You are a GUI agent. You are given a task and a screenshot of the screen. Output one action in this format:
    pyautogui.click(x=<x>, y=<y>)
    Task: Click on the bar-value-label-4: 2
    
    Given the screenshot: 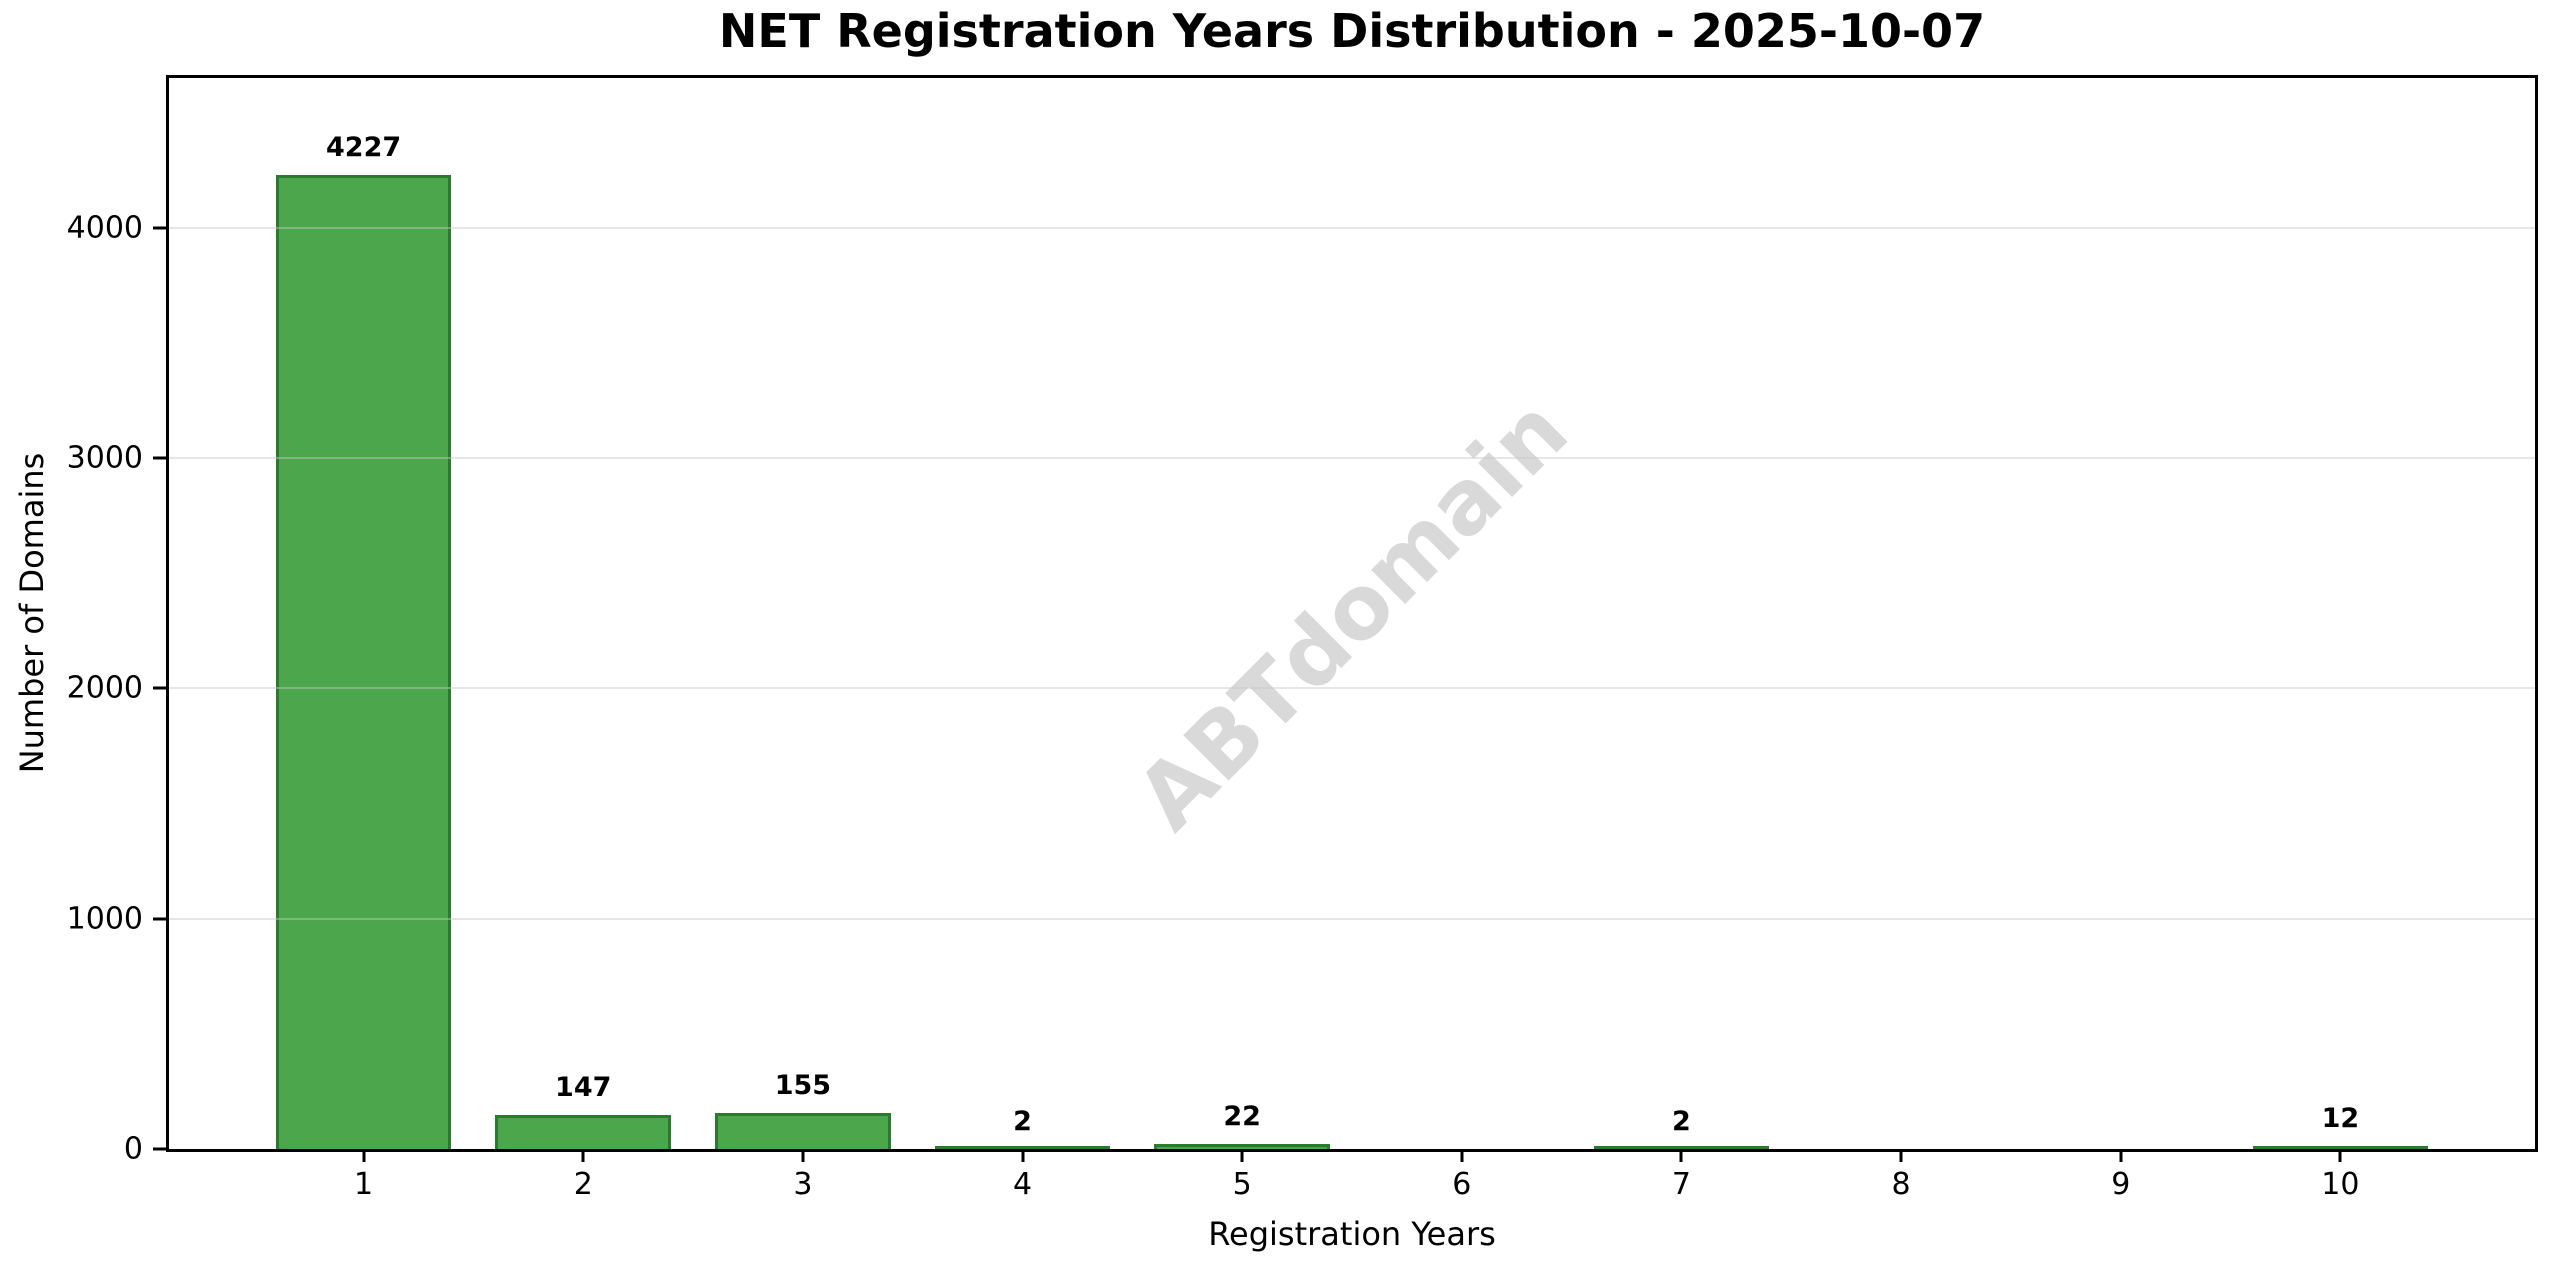 What is the action you would take?
    pyautogui.click(x=1022, y=1121)
    